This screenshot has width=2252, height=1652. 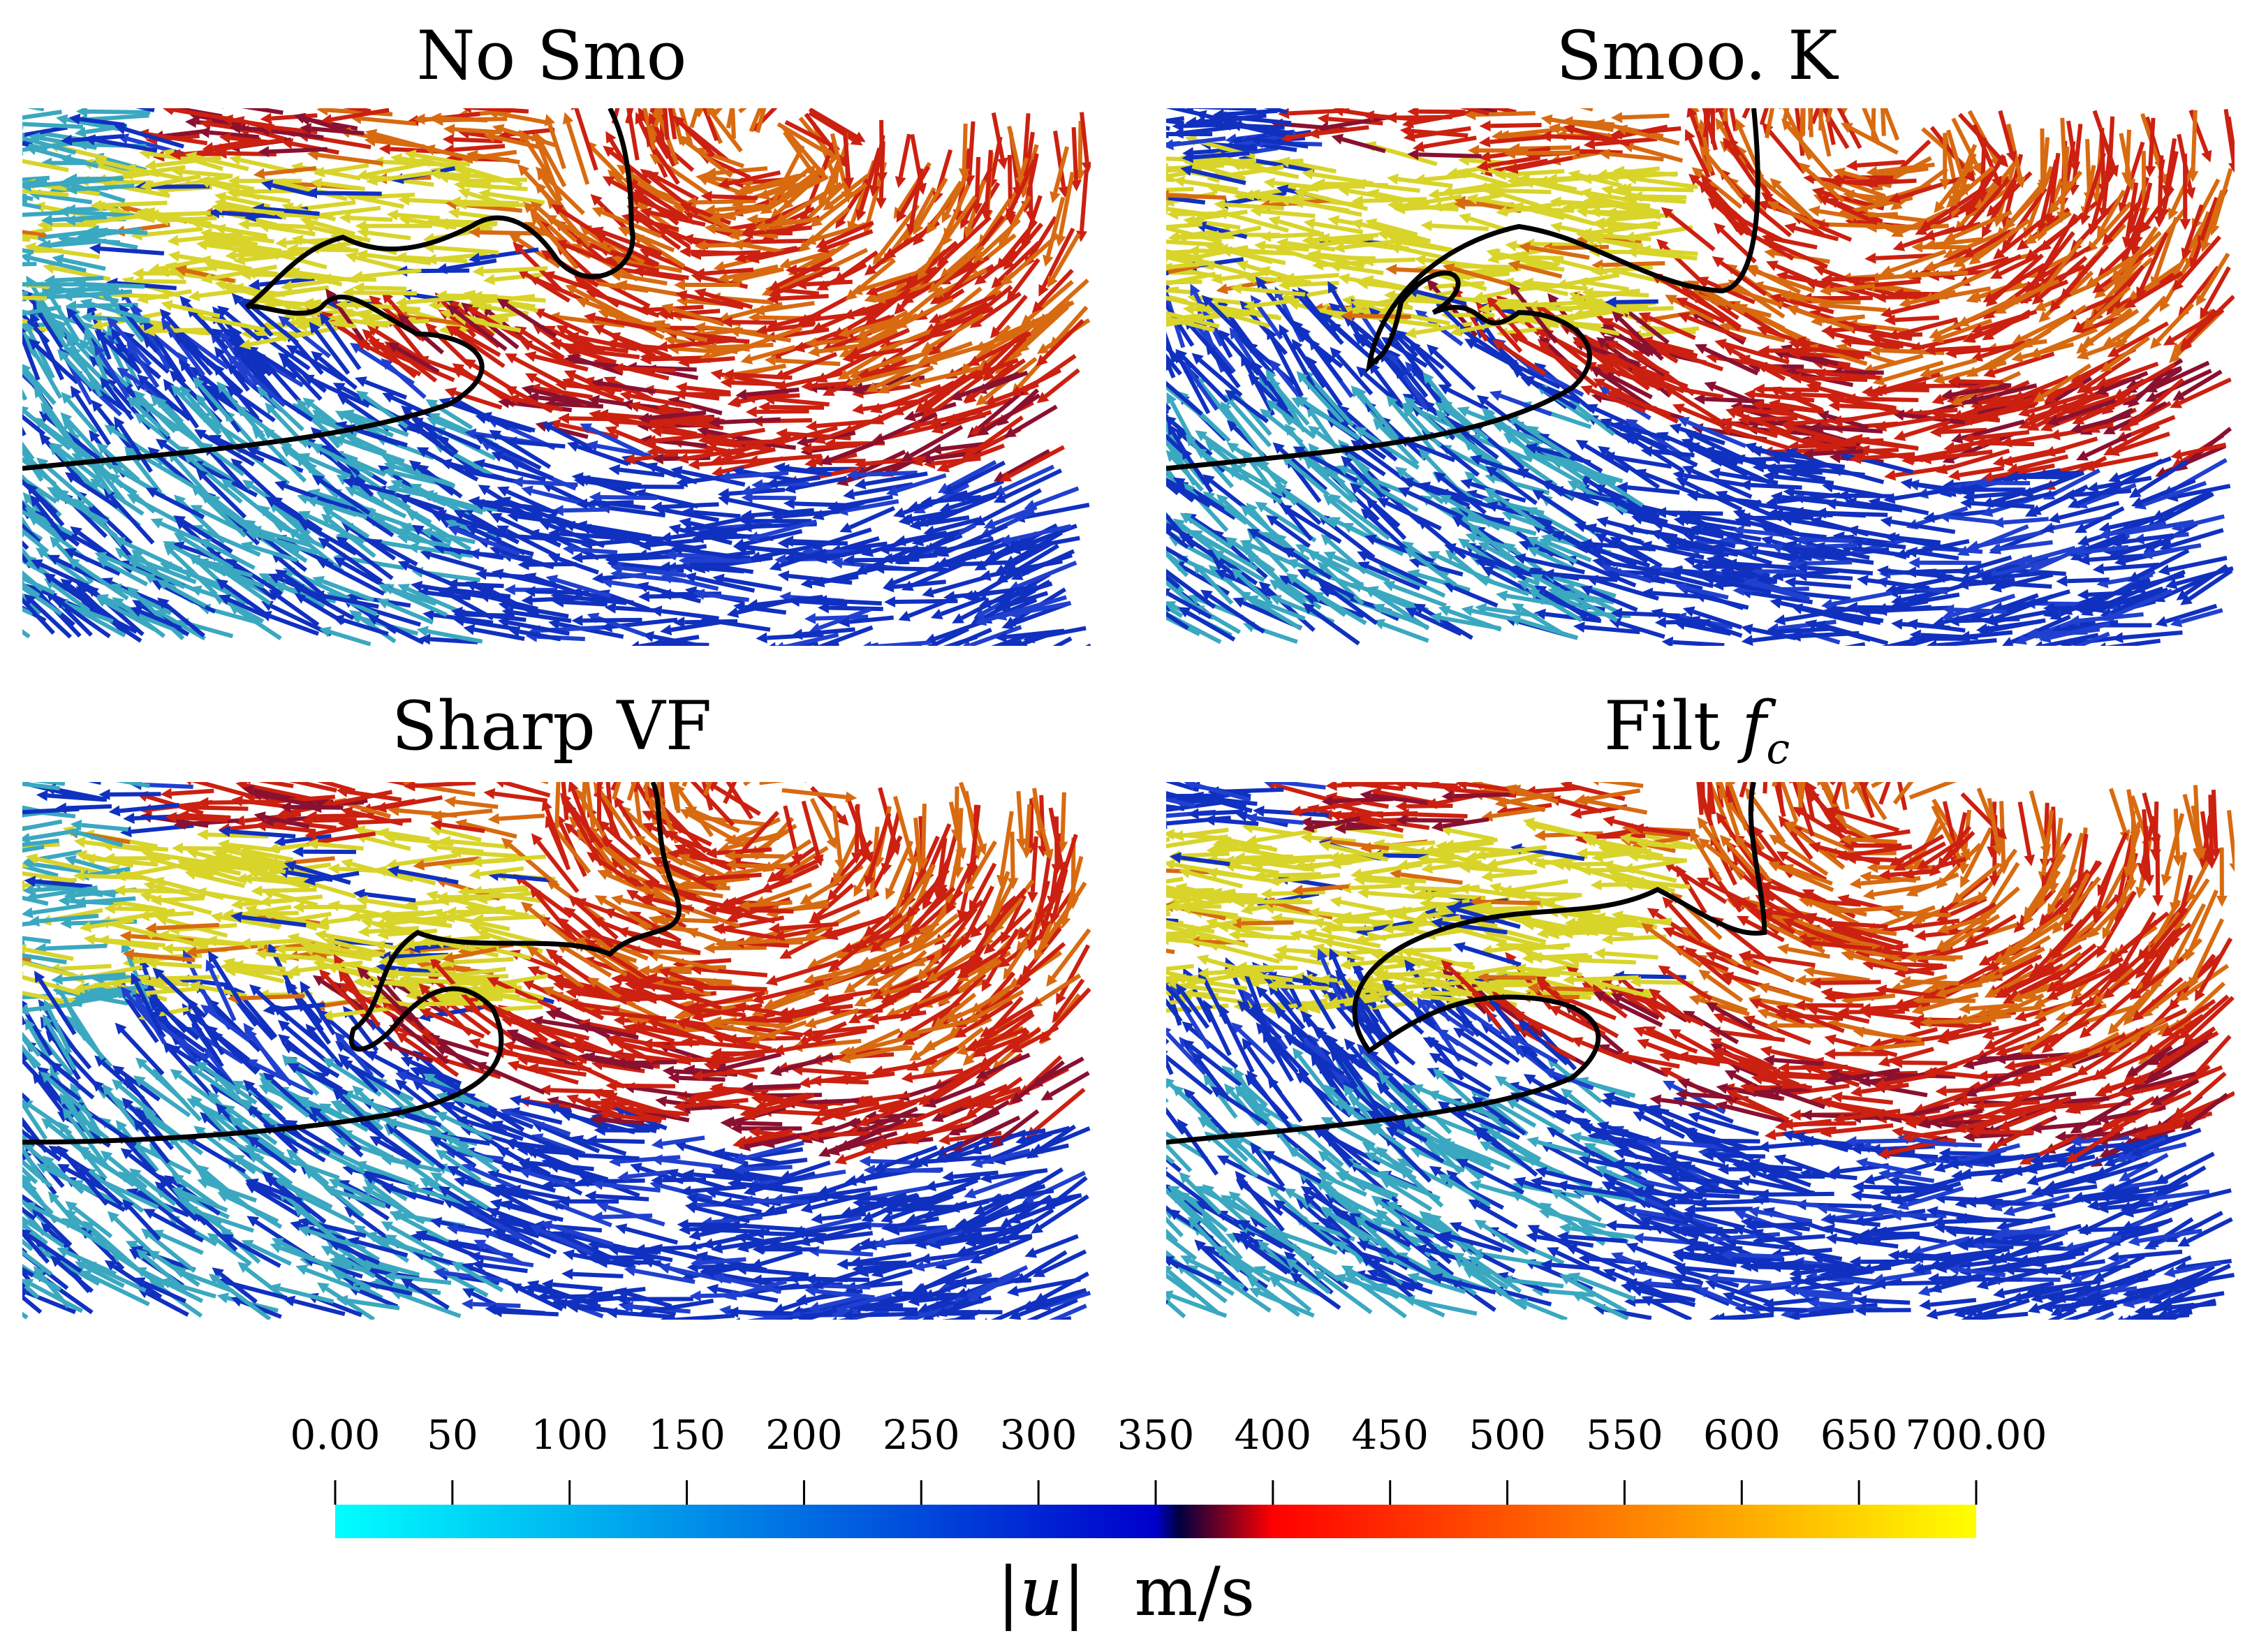 What do you see at coordinates (1741, 1435) in the screenshot?
I see `colorbar-tick-label: 600` at bounding box center [1741, 1435].